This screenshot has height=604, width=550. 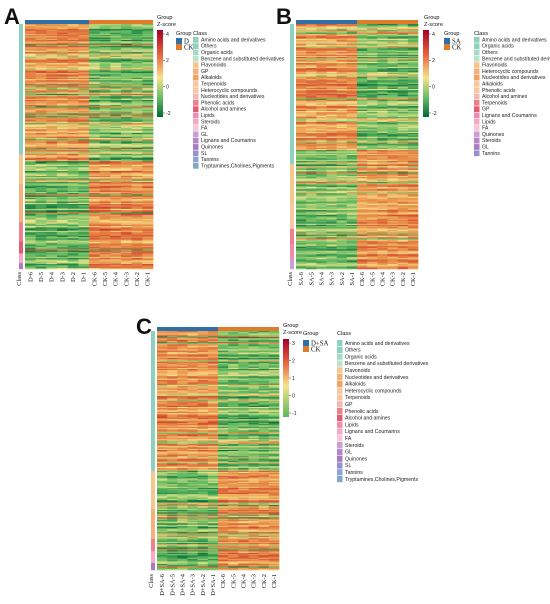 What do you see at coordinates (196, 159) in the screenshot?
I see `class-legend-swatch` at bounding box center [196, 159].